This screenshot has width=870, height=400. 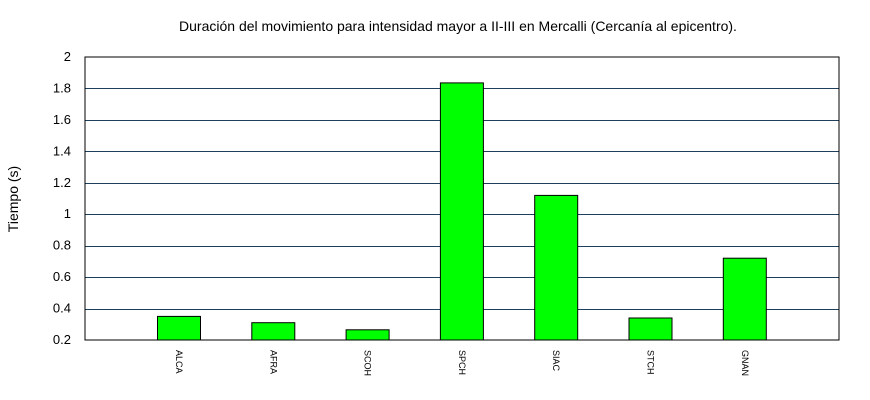 What do you see at coordinates (13, 199) in the screenshot?
I see `y-axis-label: Tiempo (s)` at bounding box center [13, 199].